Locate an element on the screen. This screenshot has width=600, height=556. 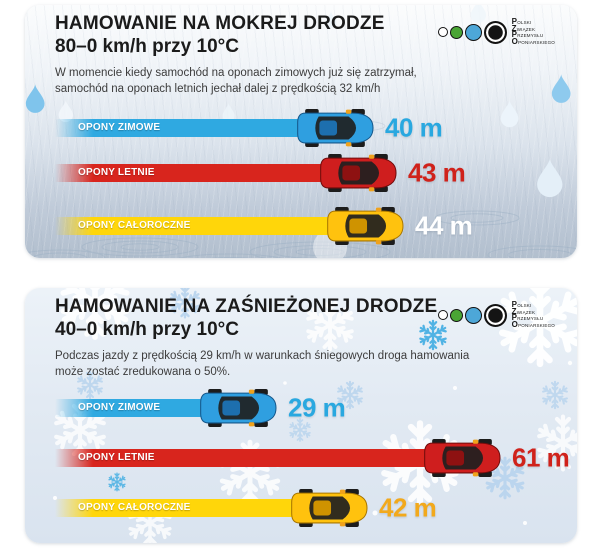
bar-row-allseason-tyres: OPONY CAŁOROCZNE 42 m is located at coordinates (315, 508).